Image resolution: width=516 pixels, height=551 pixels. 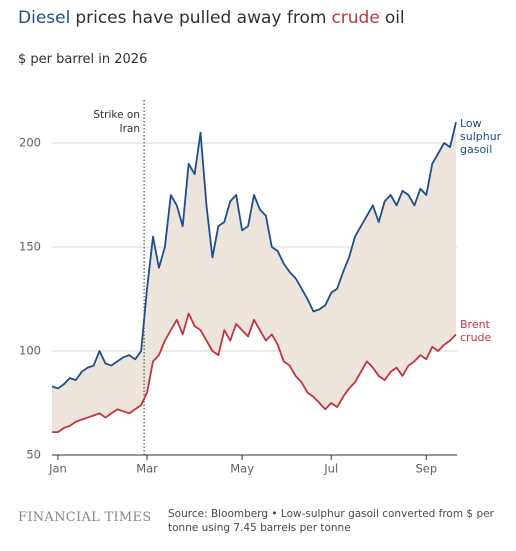 What do you see at coordinates (242, 469) in the screenshot?
I see `x-tick-label: May` at bounding box center [242, 469].